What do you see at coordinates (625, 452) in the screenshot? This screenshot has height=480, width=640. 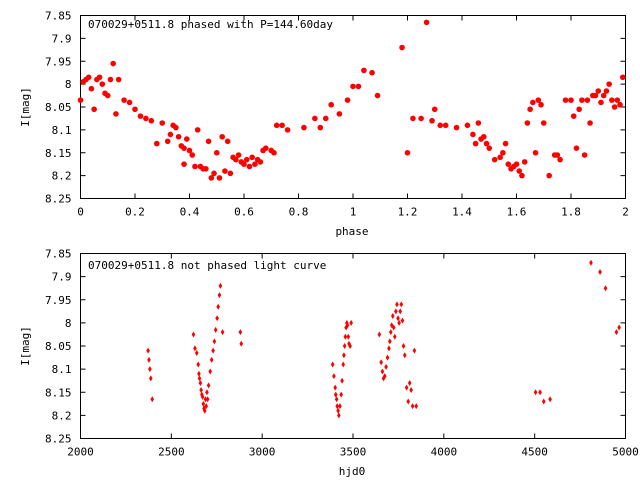 I see `x-tick-label: 5000` at bounding box center [625, 452].